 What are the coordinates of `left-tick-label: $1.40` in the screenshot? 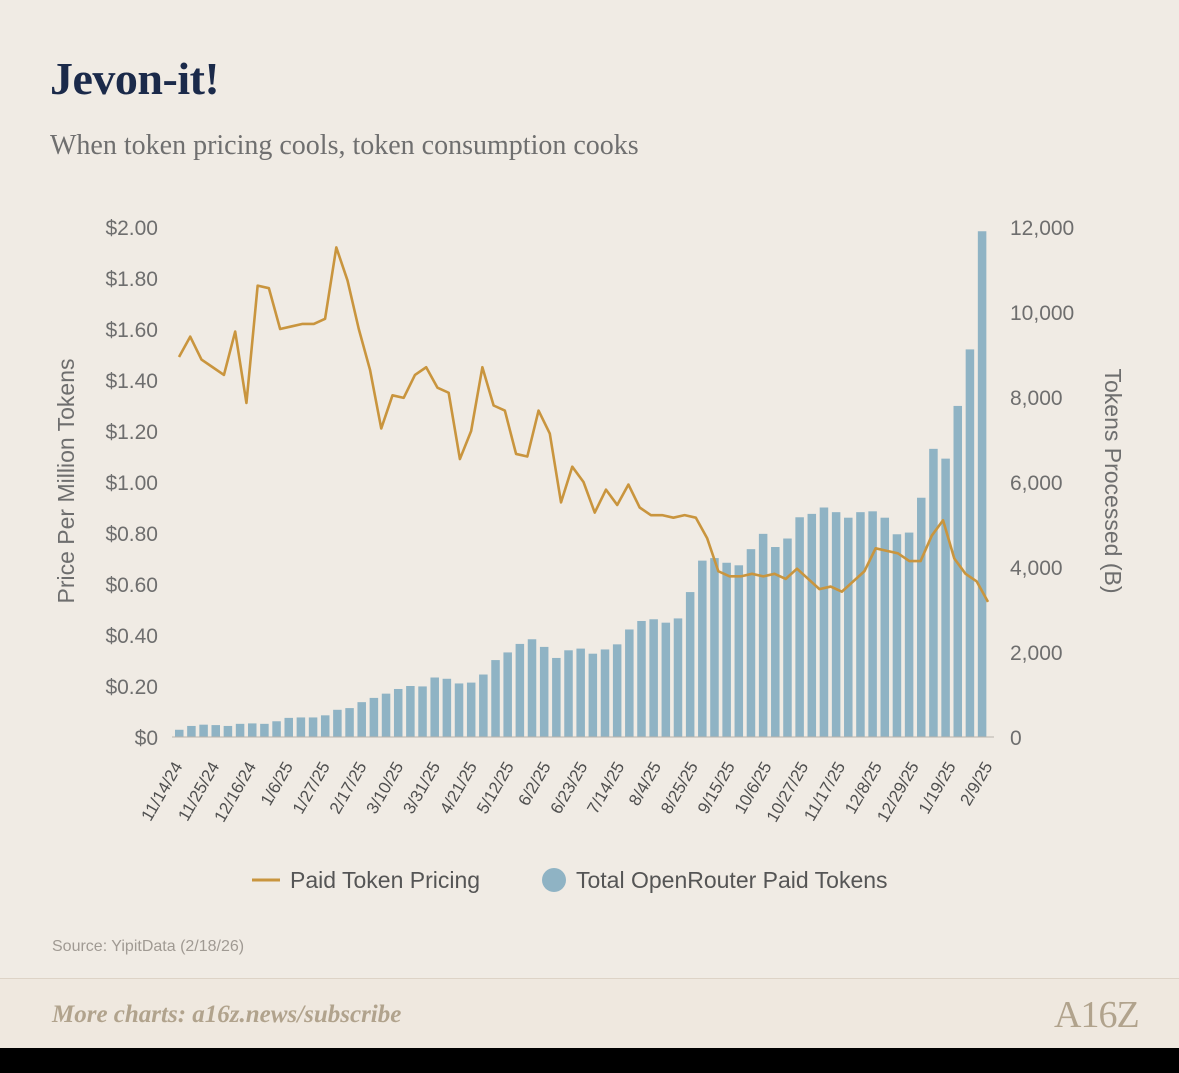 It's located at (131, 381).